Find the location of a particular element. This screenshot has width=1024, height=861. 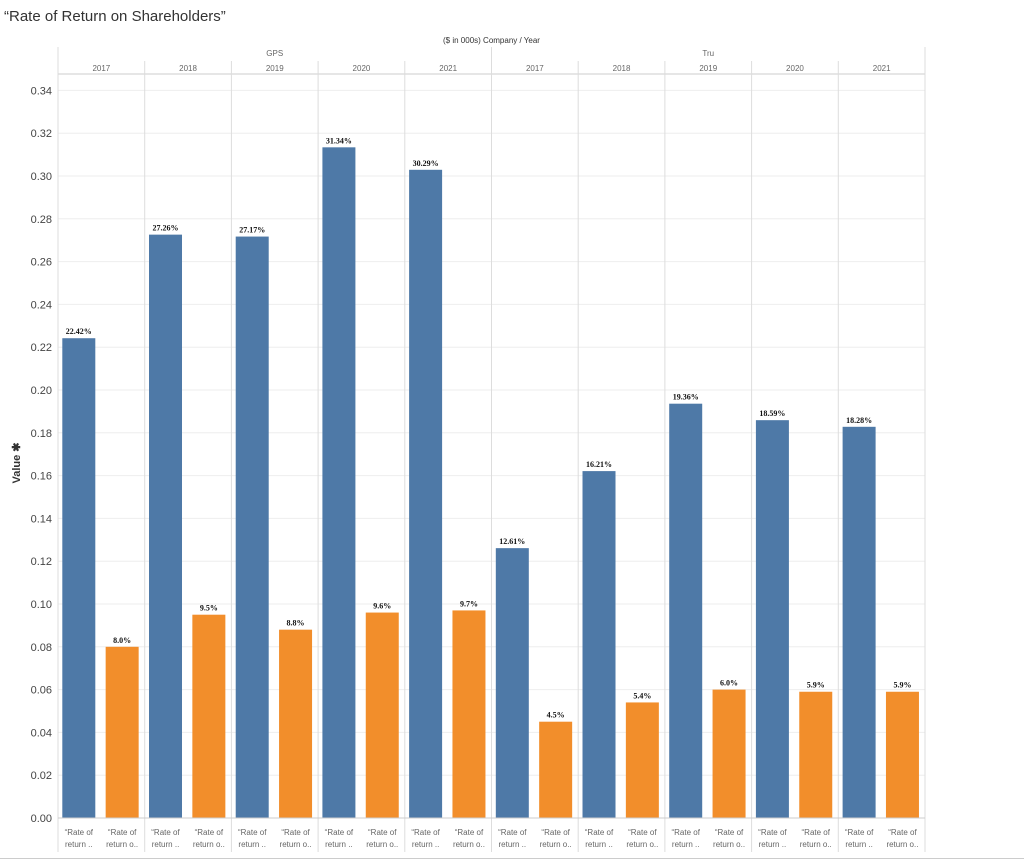

data-label: 5.4% is located at coordinates (642, 695).